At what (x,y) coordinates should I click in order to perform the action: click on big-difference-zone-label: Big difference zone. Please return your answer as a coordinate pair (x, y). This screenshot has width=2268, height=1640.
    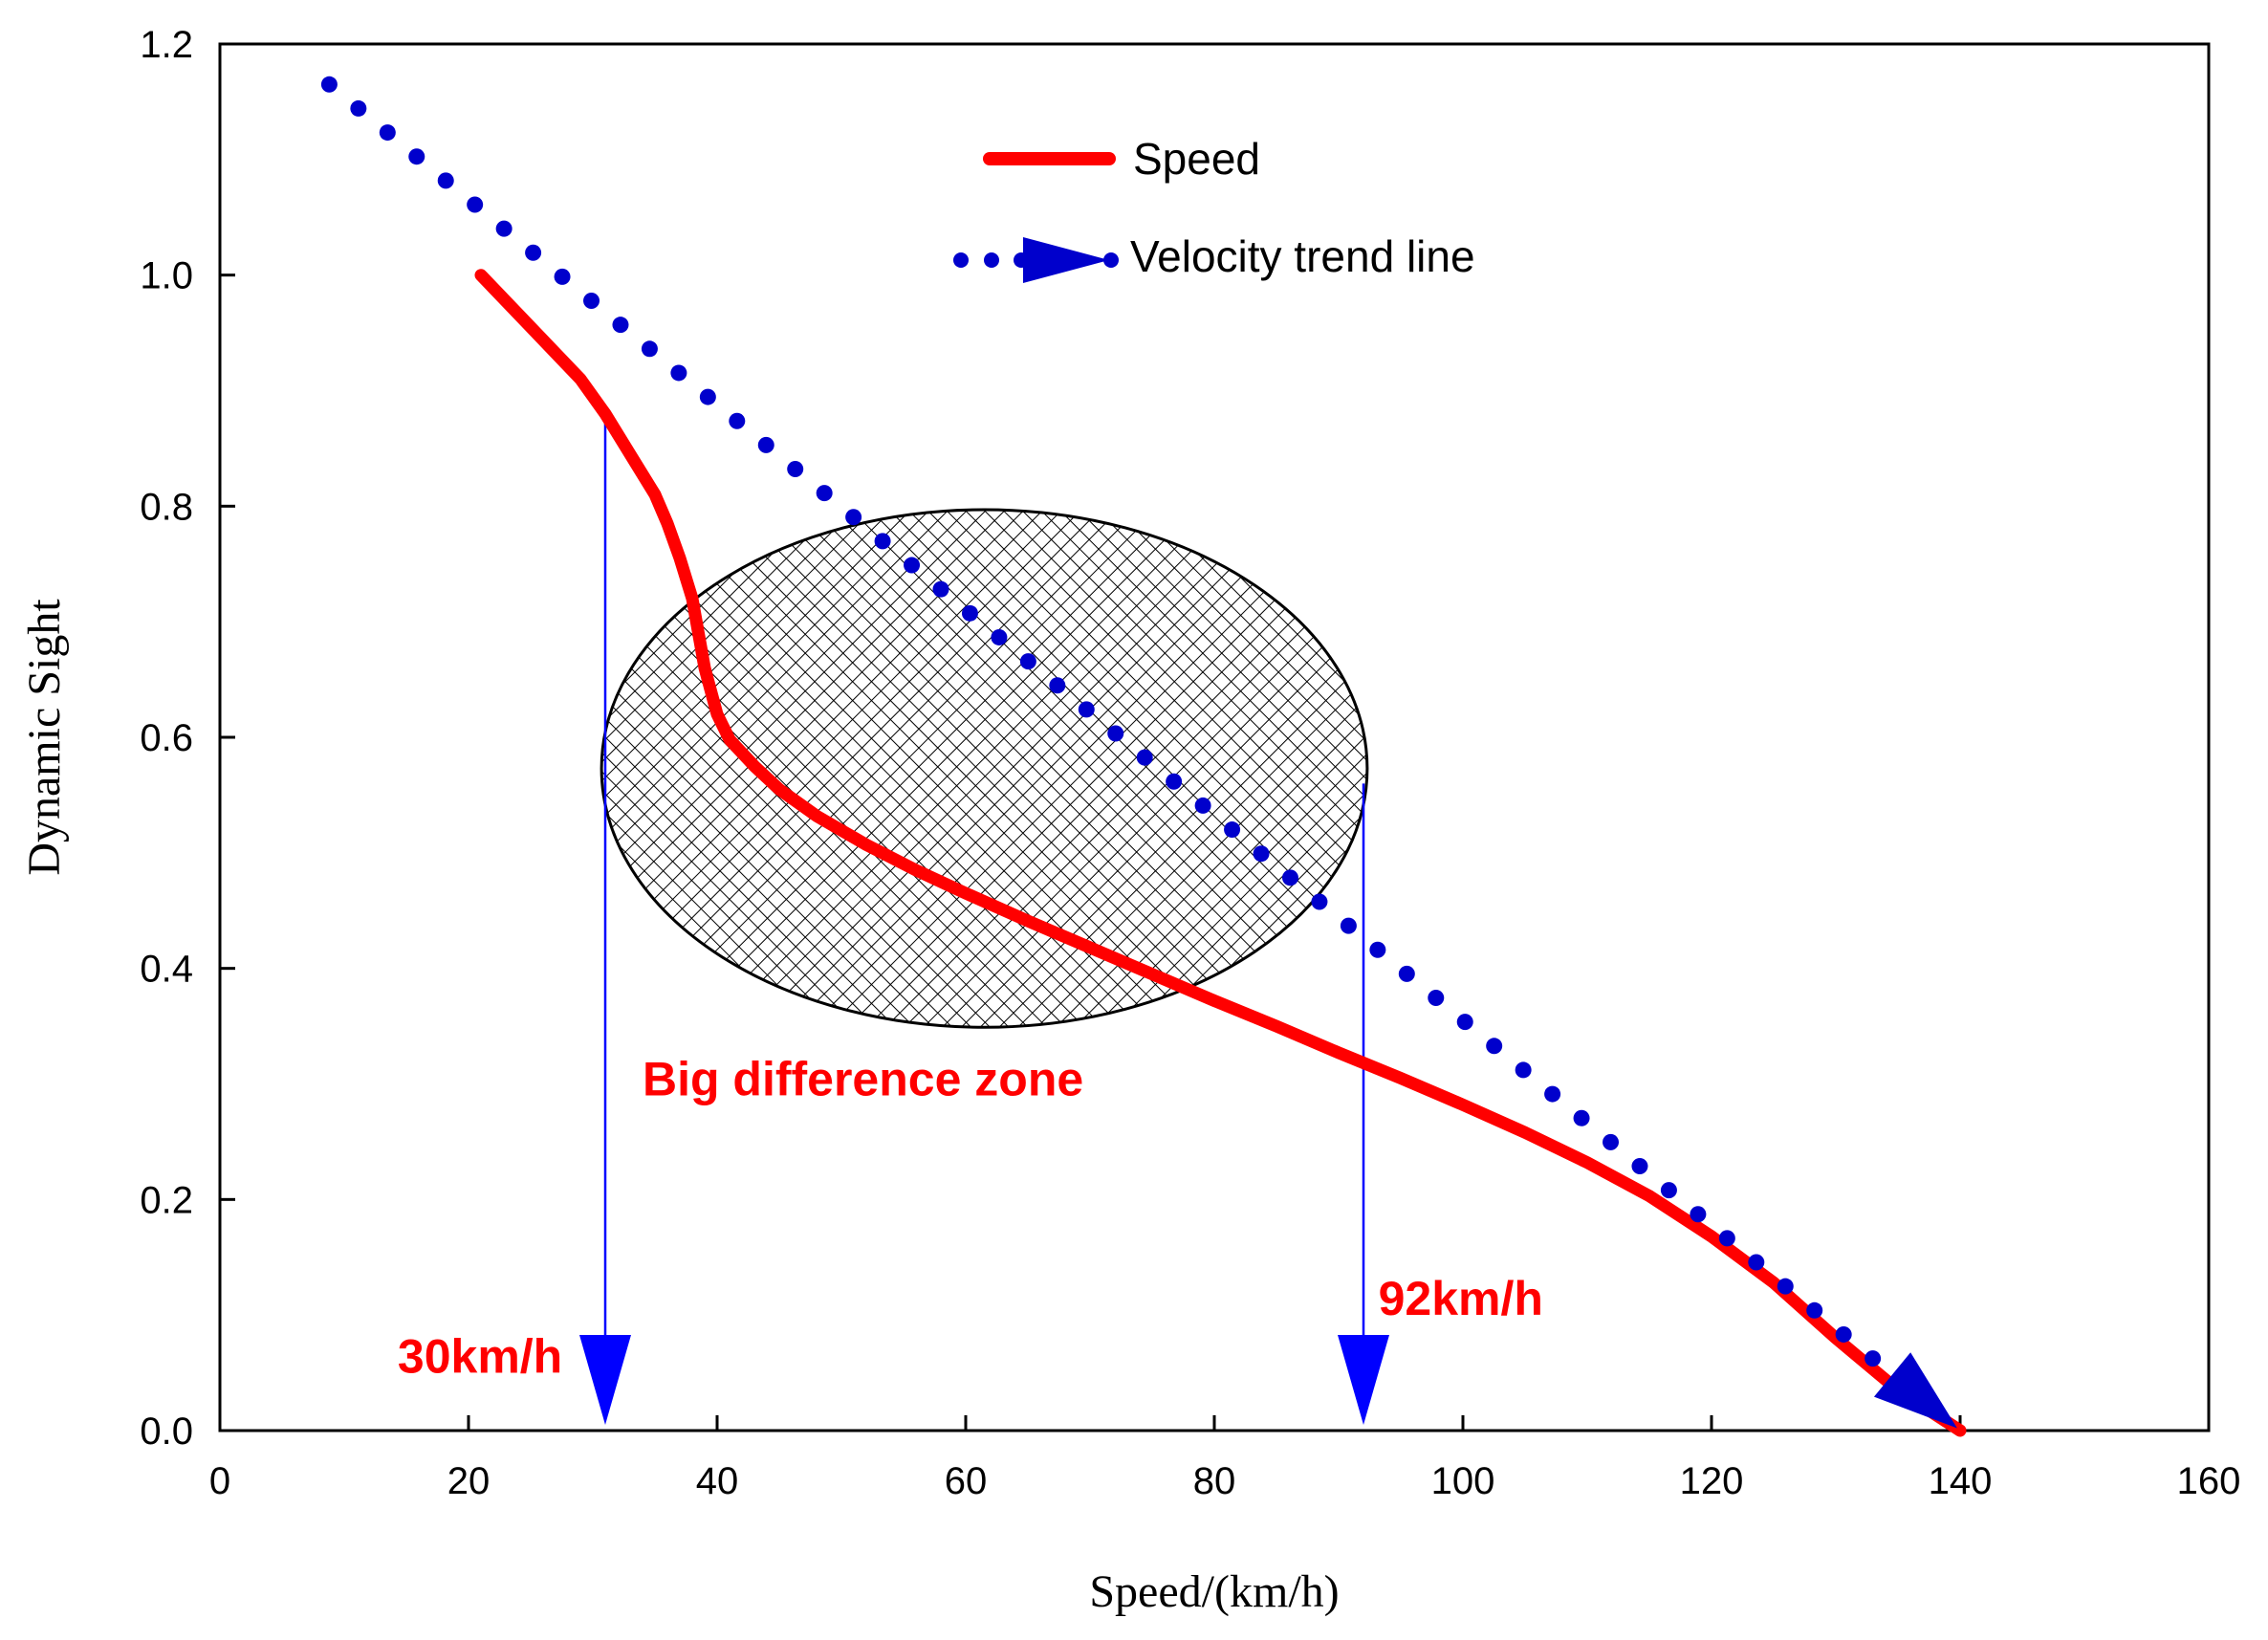
    Looking at the image, I should click on (863, 1078).